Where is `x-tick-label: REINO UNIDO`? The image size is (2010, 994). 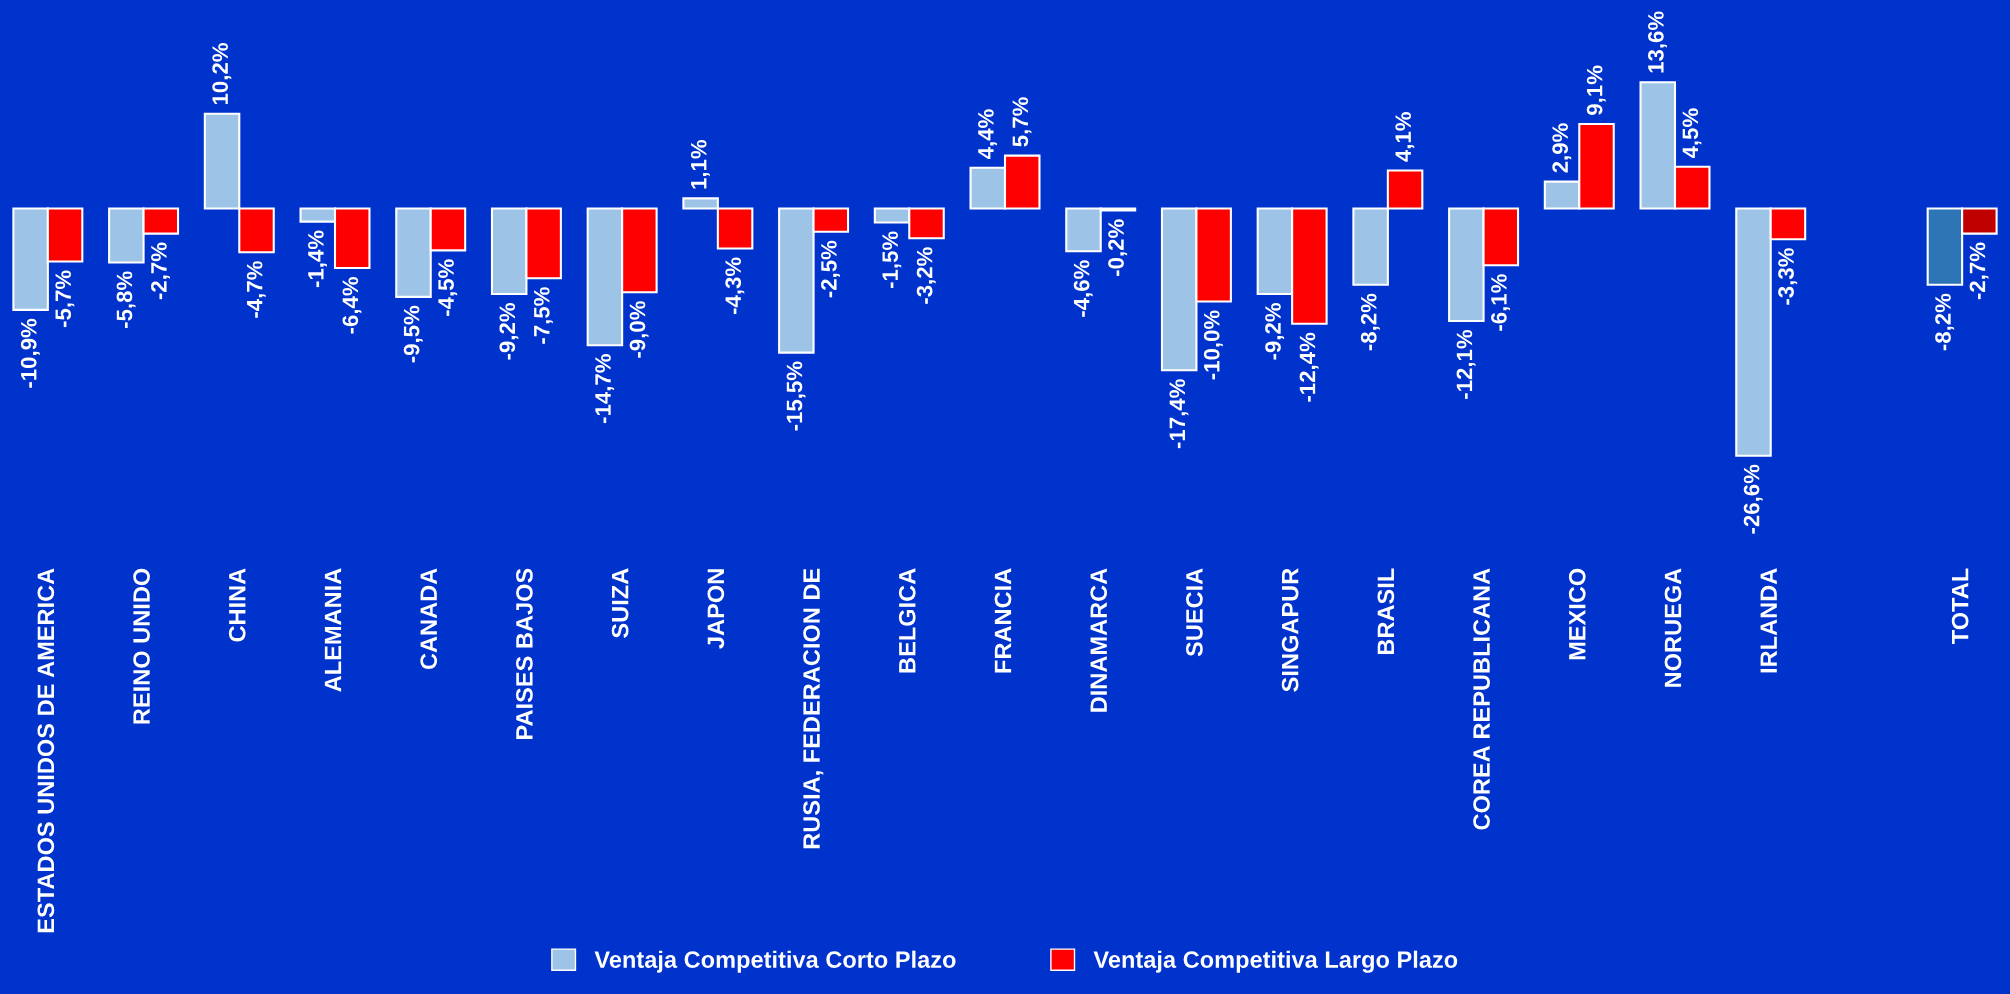
x-tick-label: REINO UNIDO is located at coordinates (141, 646).